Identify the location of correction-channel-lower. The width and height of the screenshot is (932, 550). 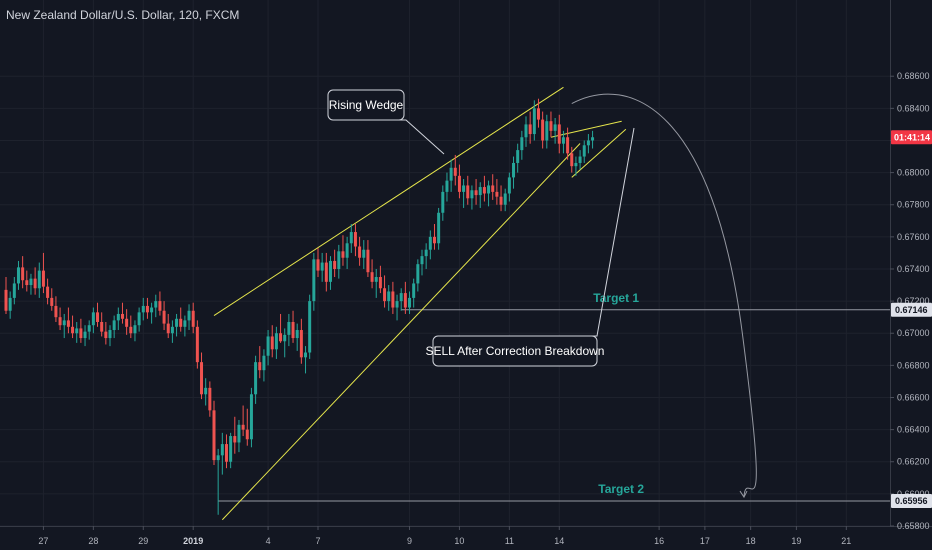
(599, 153).